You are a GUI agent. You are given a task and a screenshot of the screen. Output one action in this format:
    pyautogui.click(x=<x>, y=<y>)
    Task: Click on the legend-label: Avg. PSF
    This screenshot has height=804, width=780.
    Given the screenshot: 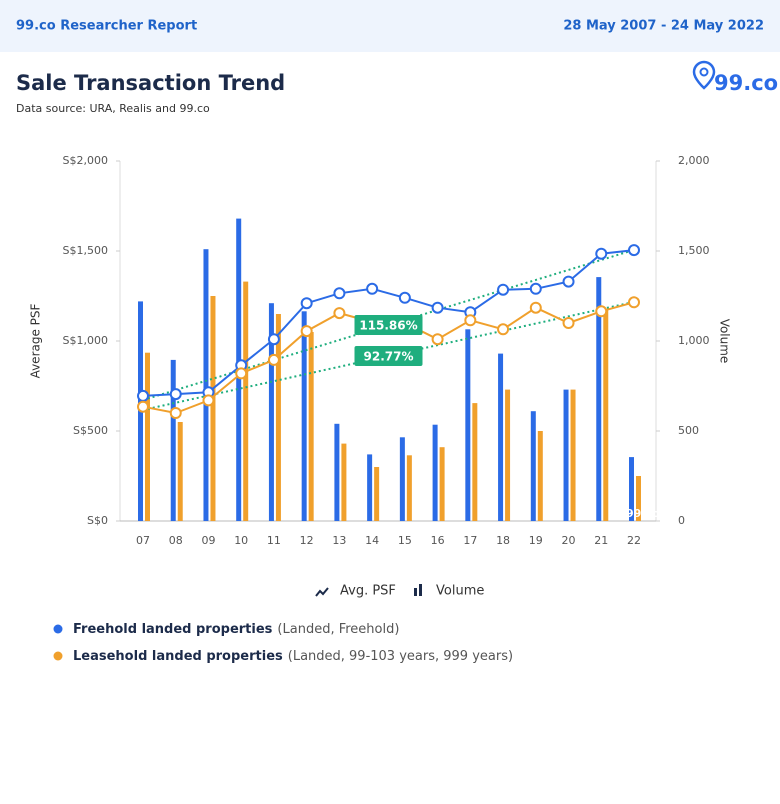 What is the action you would take?
    pyautogui.click(x=368, y=591)
    